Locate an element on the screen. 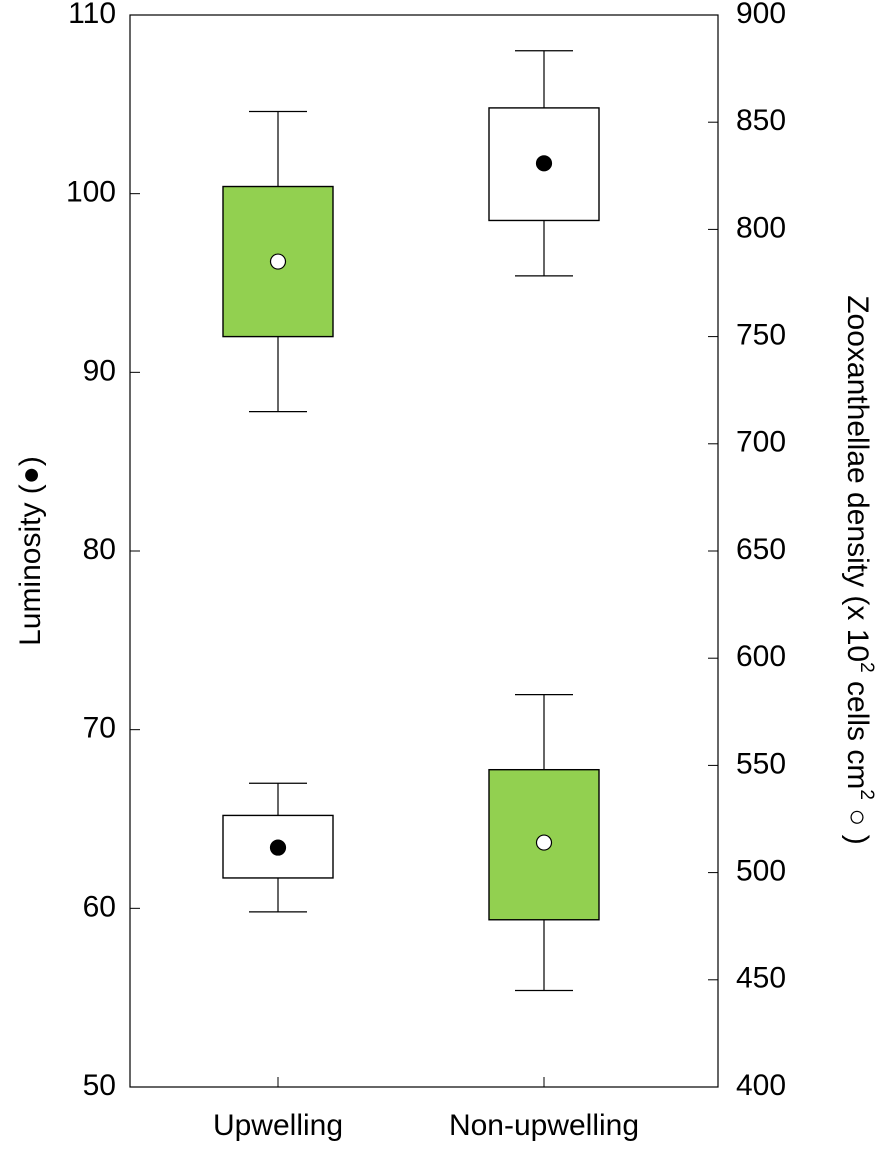 This screenshot has width=886, height=1152. left-tick-label: 80 is located at coordinates (99, 549).